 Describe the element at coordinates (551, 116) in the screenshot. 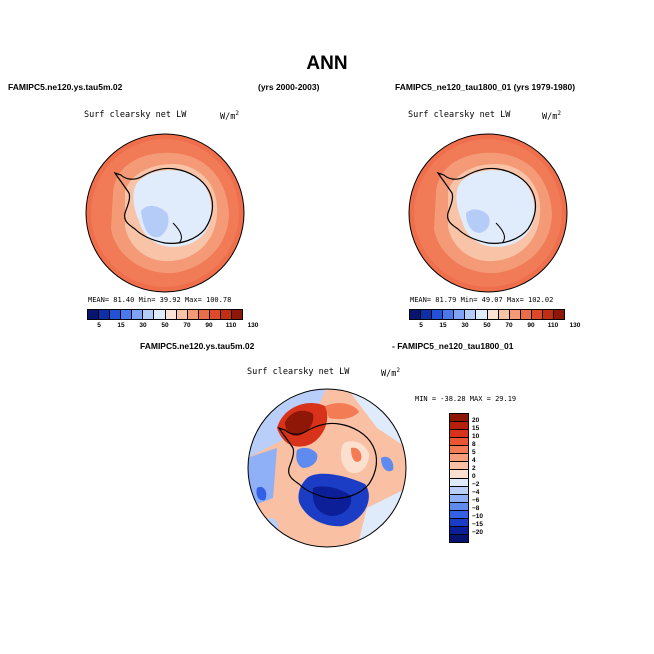

I see `panel2-units-label: W/m2` at that location.